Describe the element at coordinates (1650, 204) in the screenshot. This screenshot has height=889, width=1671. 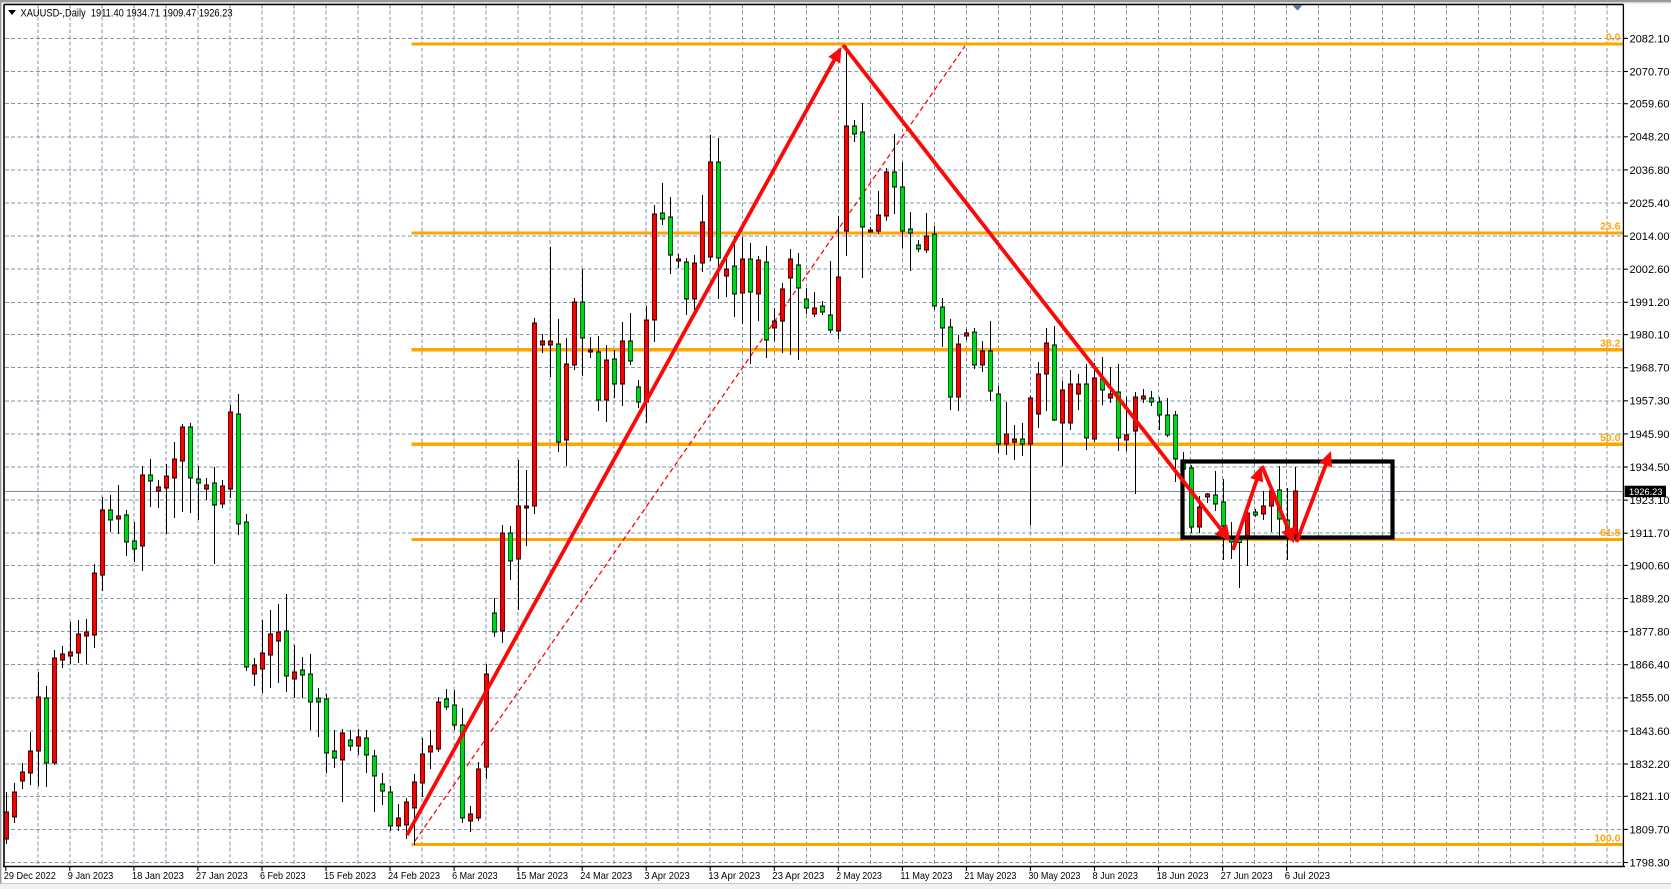
I see `svg-text: 2025.40` at that location.